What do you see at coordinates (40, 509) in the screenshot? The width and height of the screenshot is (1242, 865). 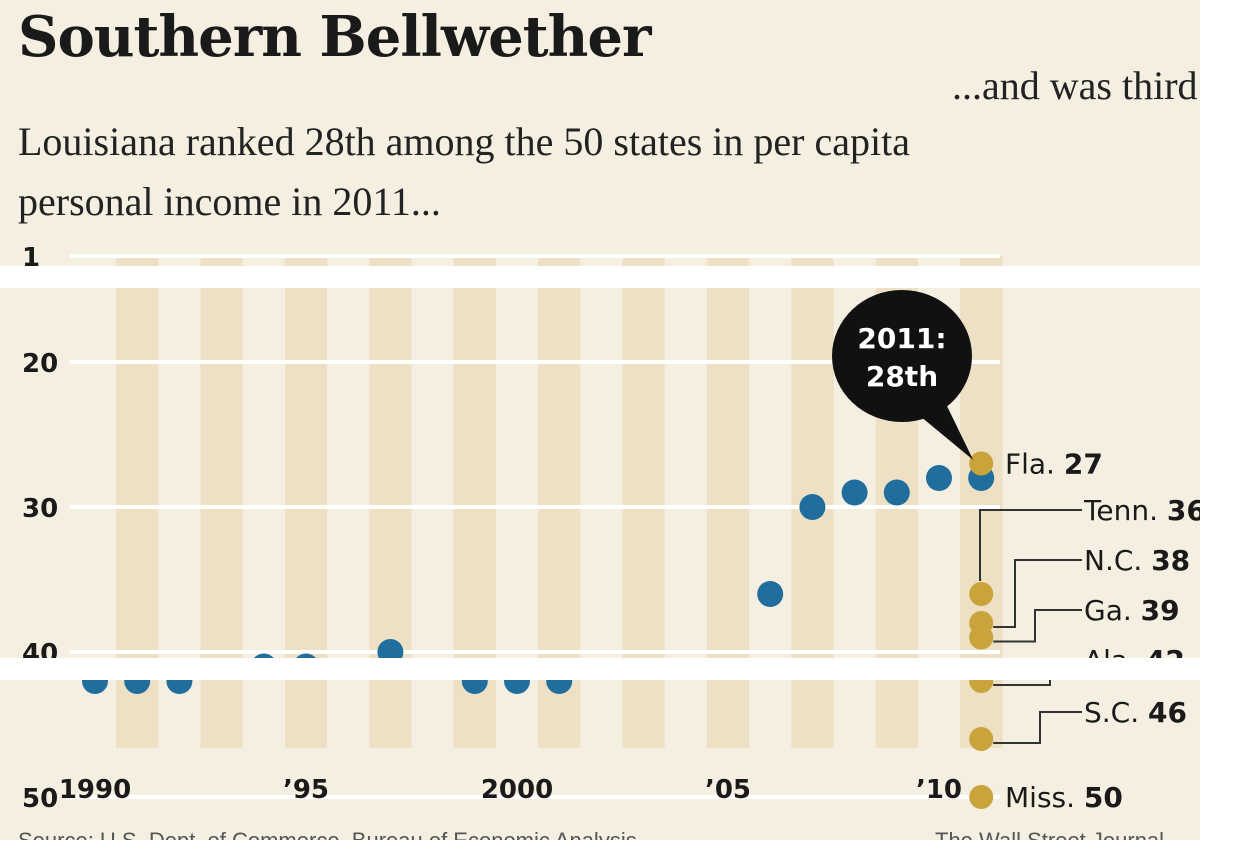 I see `y-tick-label: 30` at bounding box center [40, 509].